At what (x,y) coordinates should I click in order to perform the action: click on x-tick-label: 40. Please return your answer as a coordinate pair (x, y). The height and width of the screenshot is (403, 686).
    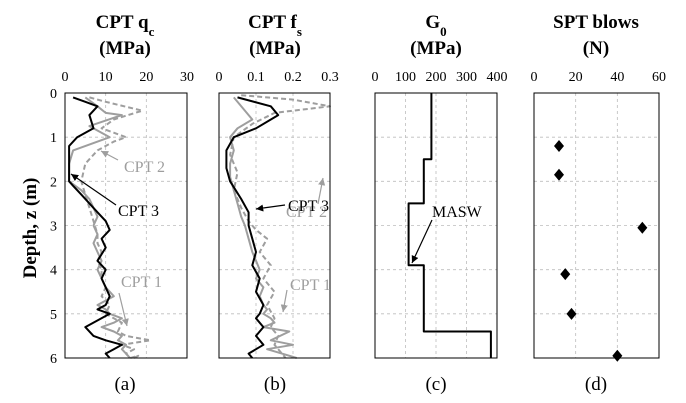
    Looking at the image, I should click on (617, 77).